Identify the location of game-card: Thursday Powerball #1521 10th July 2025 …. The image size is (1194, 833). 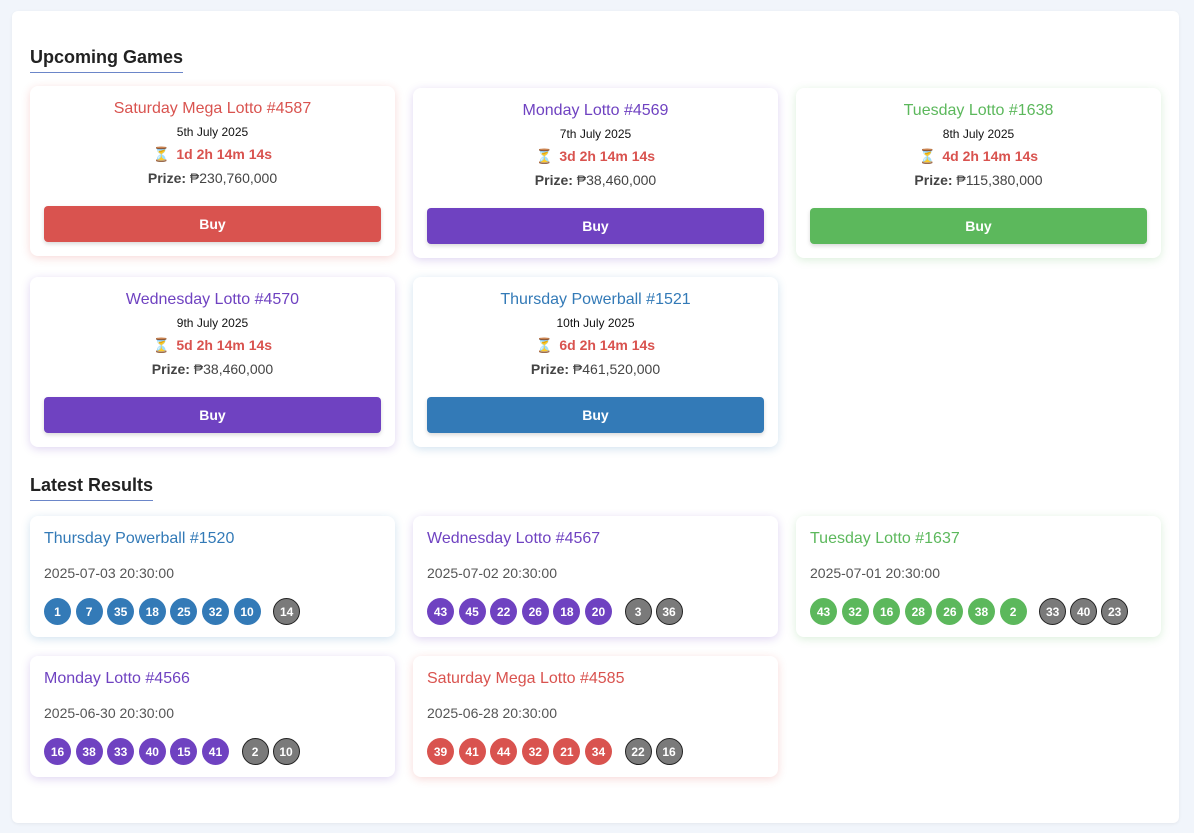
(595, 362).